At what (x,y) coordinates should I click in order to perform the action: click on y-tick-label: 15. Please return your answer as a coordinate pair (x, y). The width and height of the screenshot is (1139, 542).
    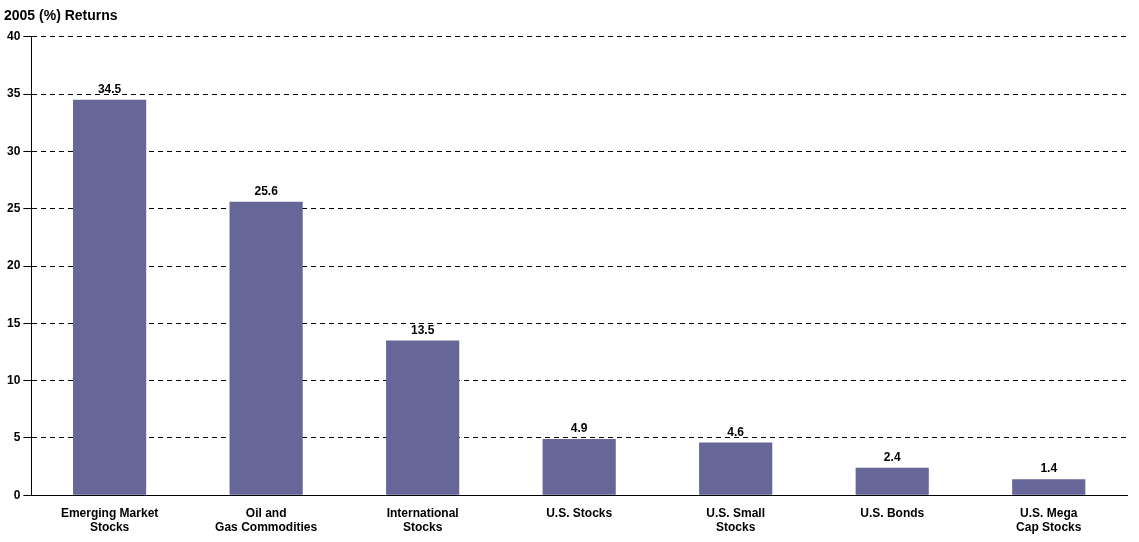
    Looking at the image, I should click on (13, 322).